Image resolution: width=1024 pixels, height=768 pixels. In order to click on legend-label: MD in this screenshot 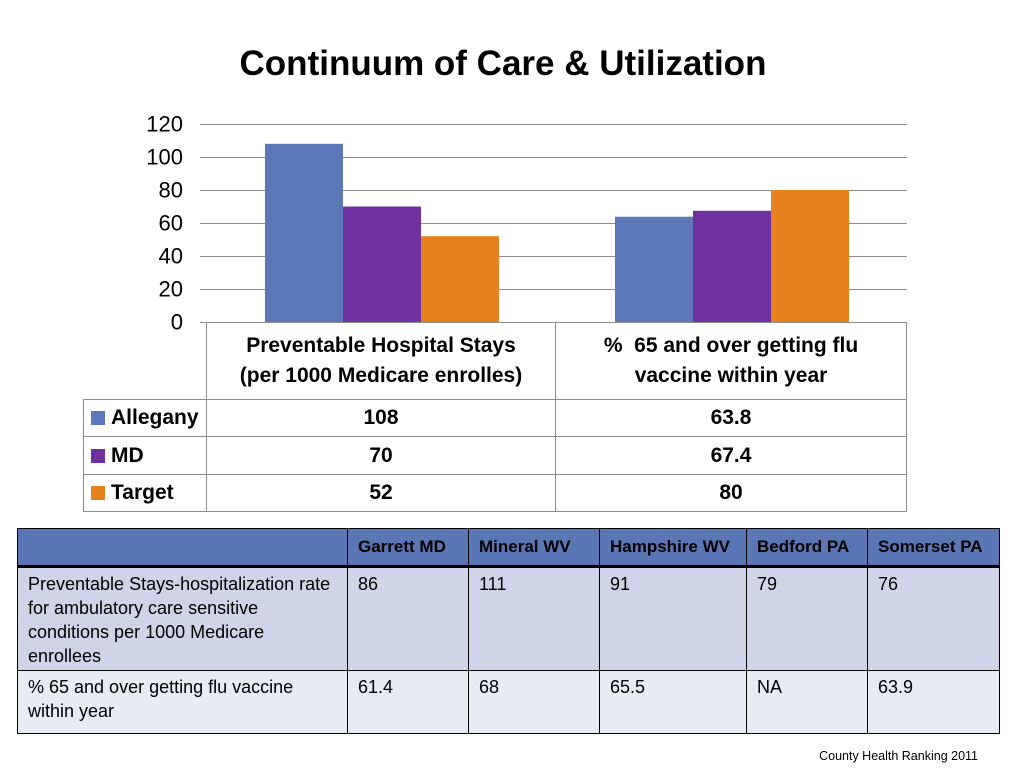, I will do `click(127, 455)`.